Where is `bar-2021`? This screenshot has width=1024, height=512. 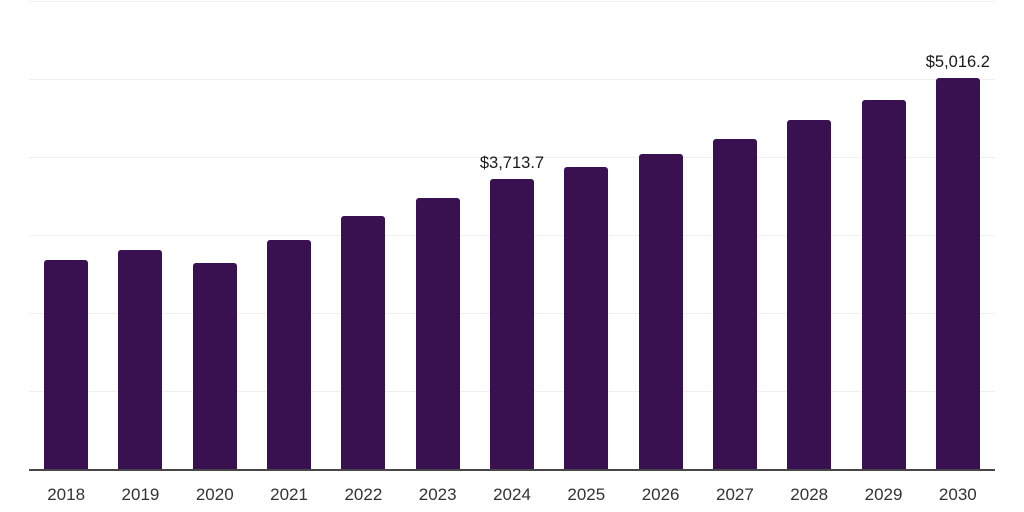
bar-2021 is located at coordinates (289, 354).